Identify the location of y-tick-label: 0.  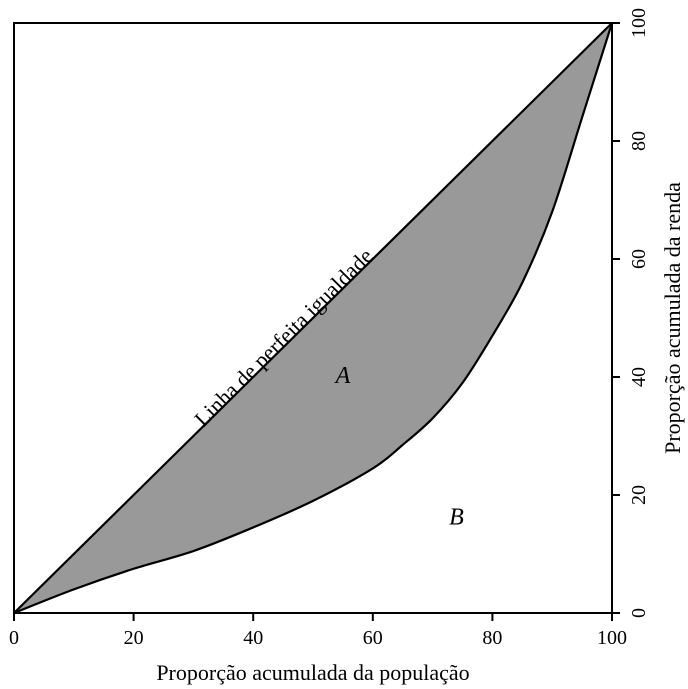
(639, 613).